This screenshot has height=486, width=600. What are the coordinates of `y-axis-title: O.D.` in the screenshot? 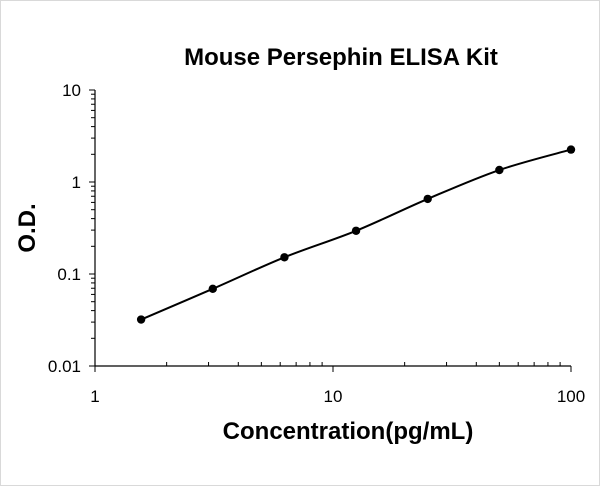 It's located at (27, 227).